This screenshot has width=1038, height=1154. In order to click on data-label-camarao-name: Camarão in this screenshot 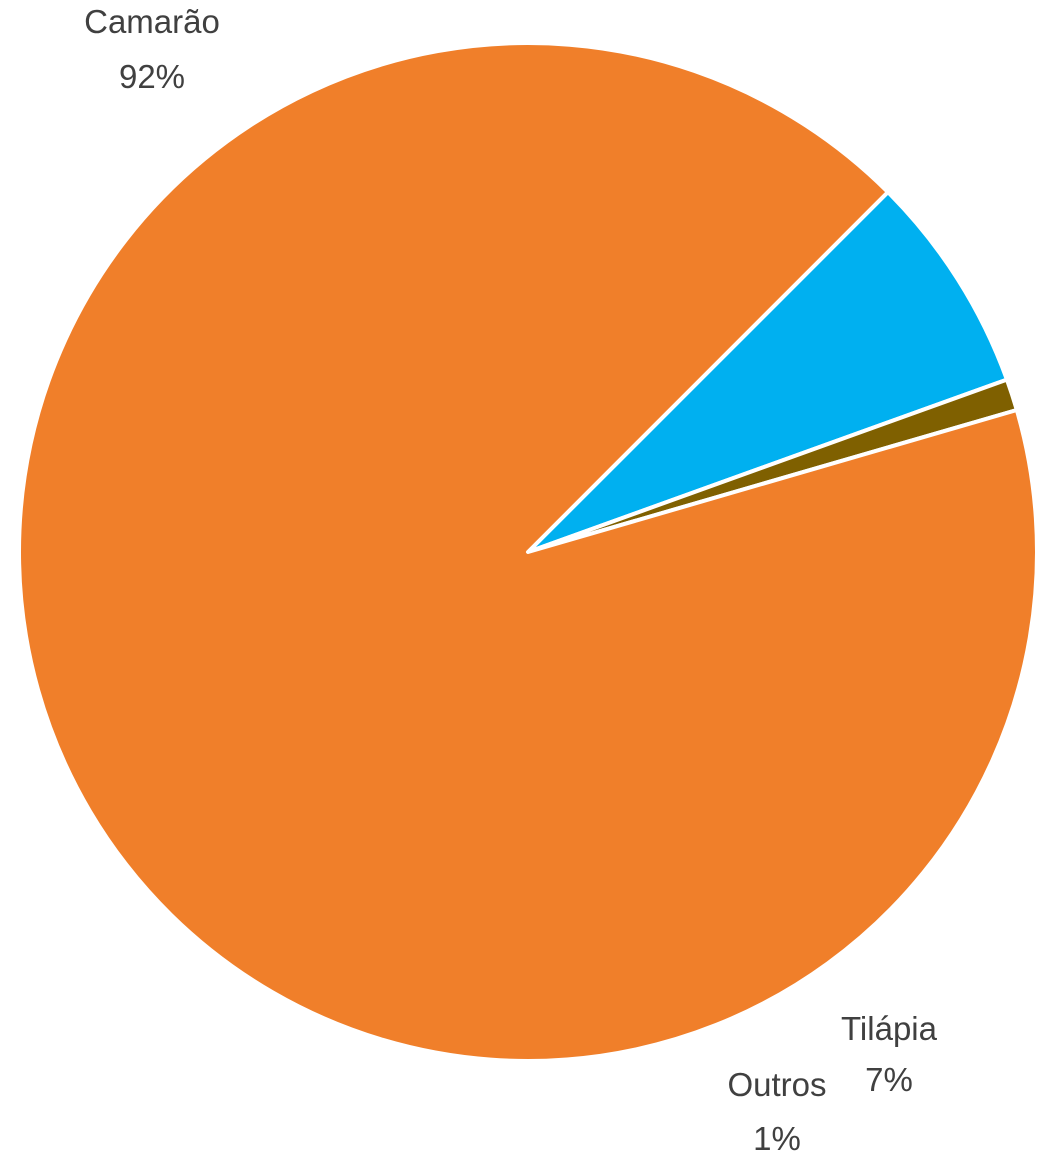, I will do `click(152, 21)`.